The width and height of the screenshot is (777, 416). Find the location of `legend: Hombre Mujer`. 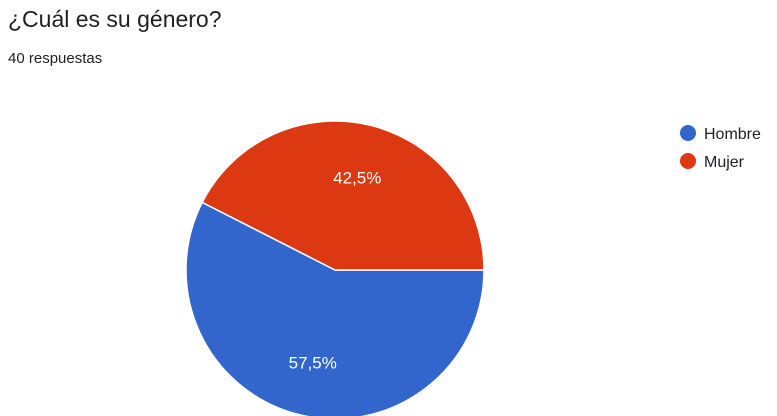

legend: Hombre Mujer is located at coordinates (720, 148).